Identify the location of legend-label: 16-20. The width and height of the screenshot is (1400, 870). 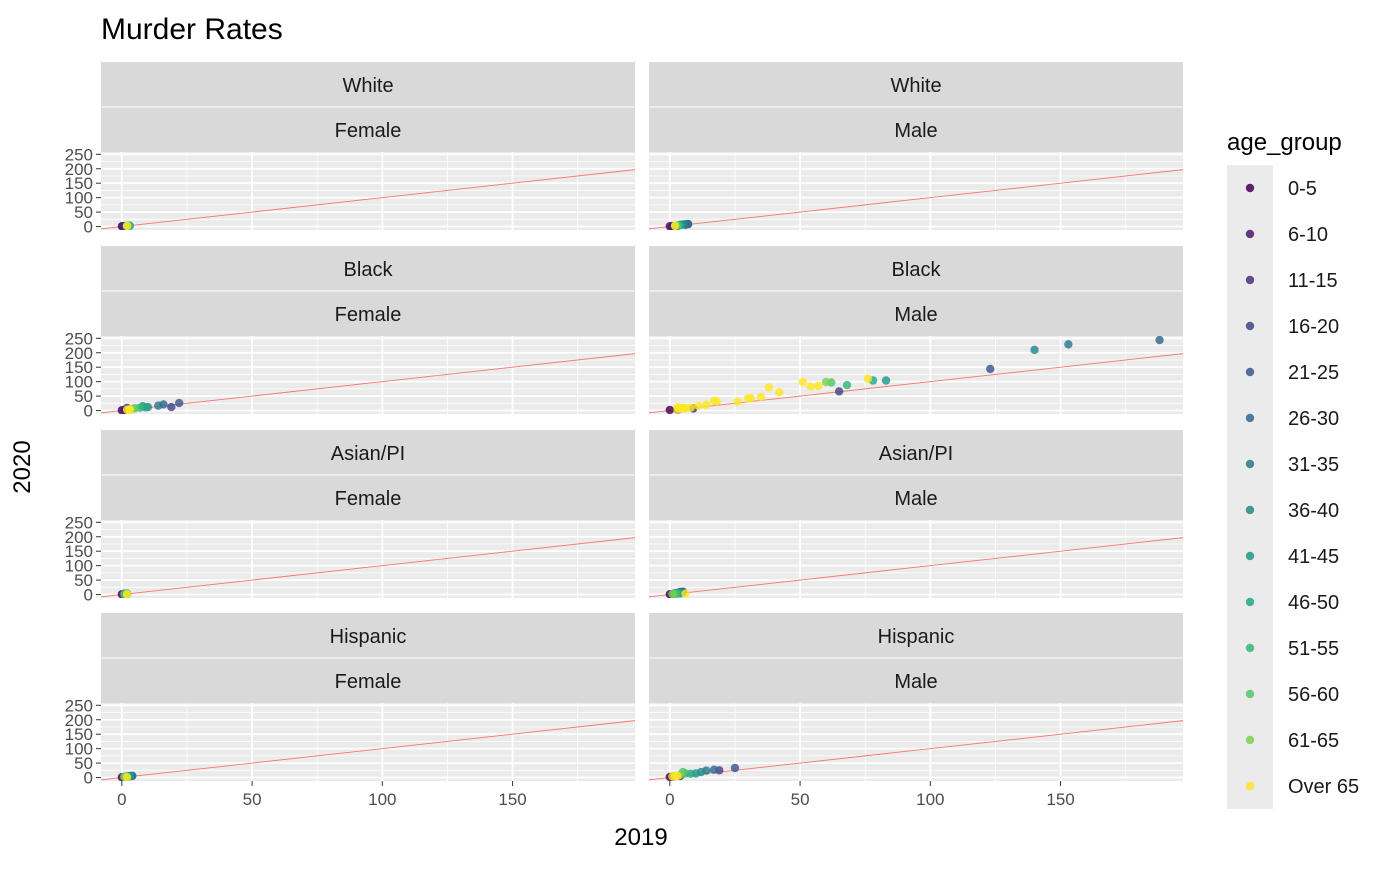
(1313, 327).